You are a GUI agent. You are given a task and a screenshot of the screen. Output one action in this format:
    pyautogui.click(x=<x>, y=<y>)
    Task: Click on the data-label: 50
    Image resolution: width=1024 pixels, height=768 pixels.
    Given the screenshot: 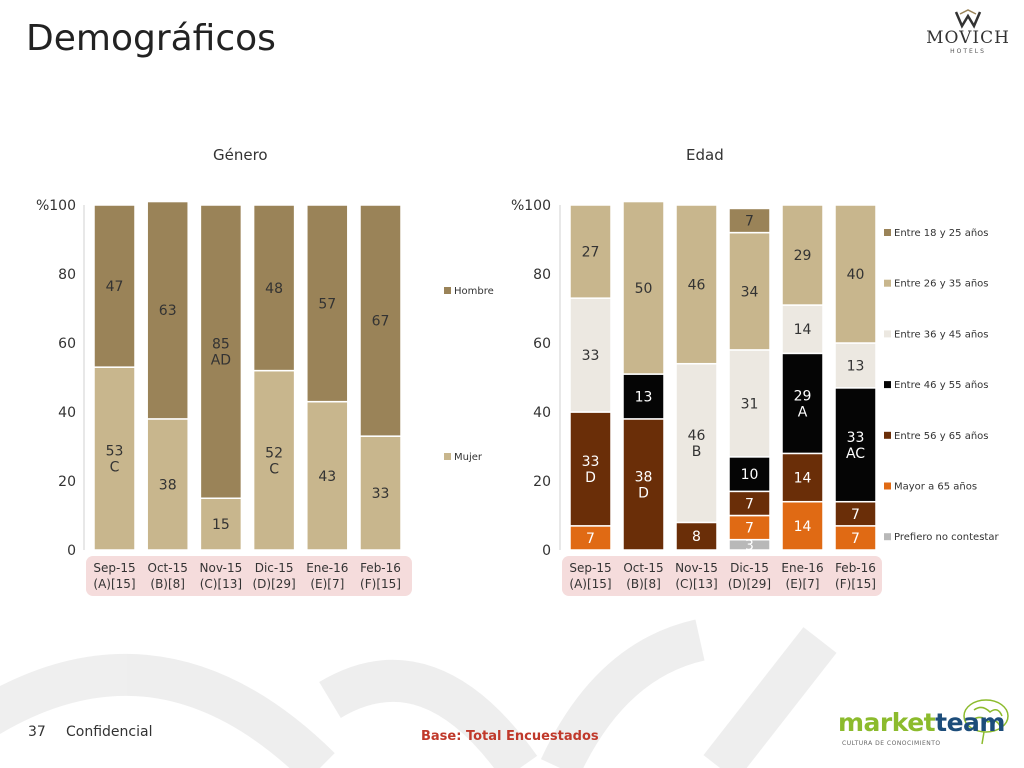 What is the action you would take?
    pyautogui.click(x=644, y=289)
    